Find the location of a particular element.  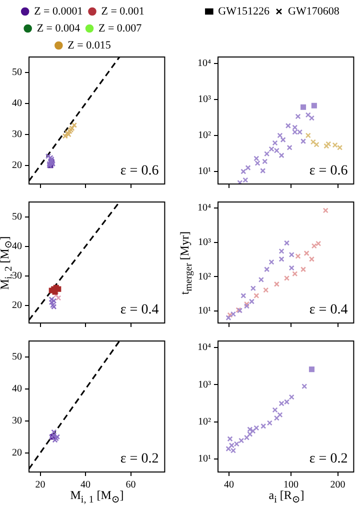

x-axis-title: M$_{i, 1}$ [M$_{⊙}$] is located at coordinates (97, 496).